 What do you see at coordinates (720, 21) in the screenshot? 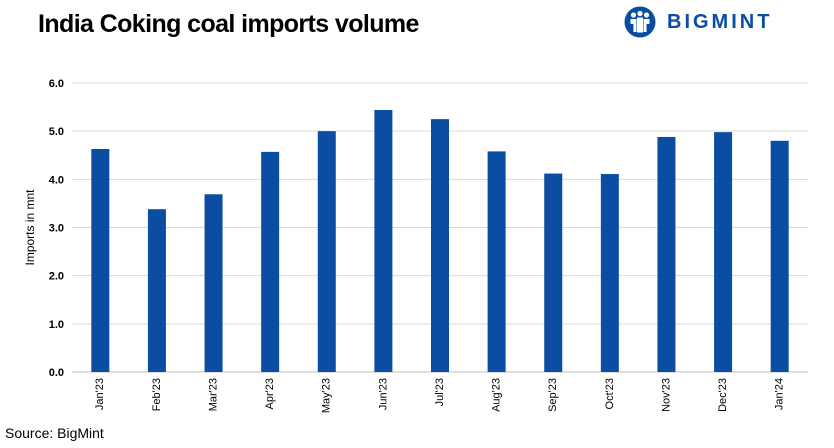
I see `brand-name: BIGMINT` at bounding box center [720, 21].